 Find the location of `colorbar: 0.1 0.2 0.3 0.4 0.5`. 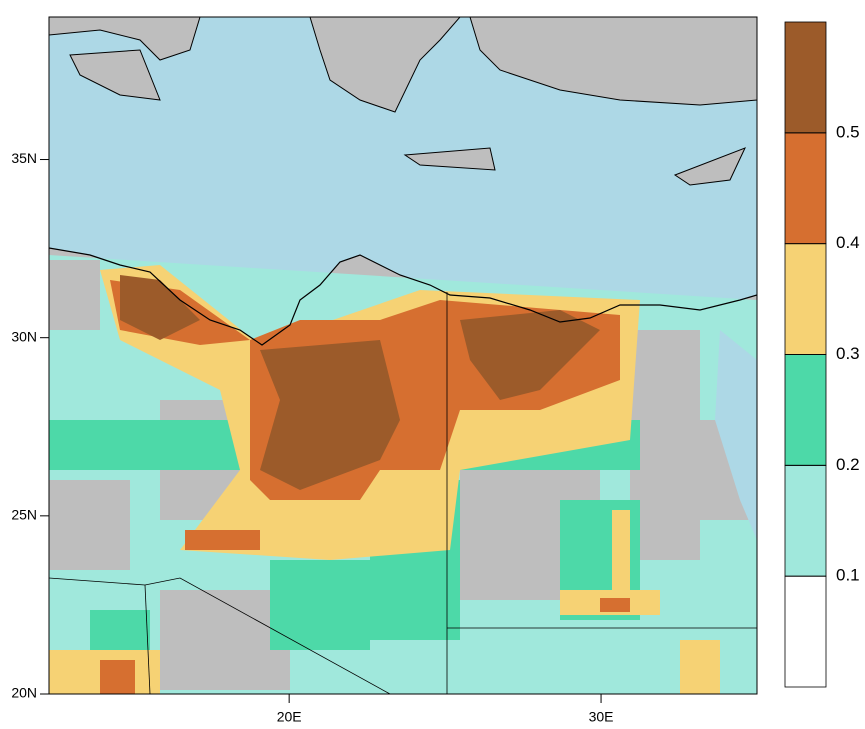

colorbar: 0.1 0.2 0.3 0.4 0.5 is located at coordinates (822, 354).